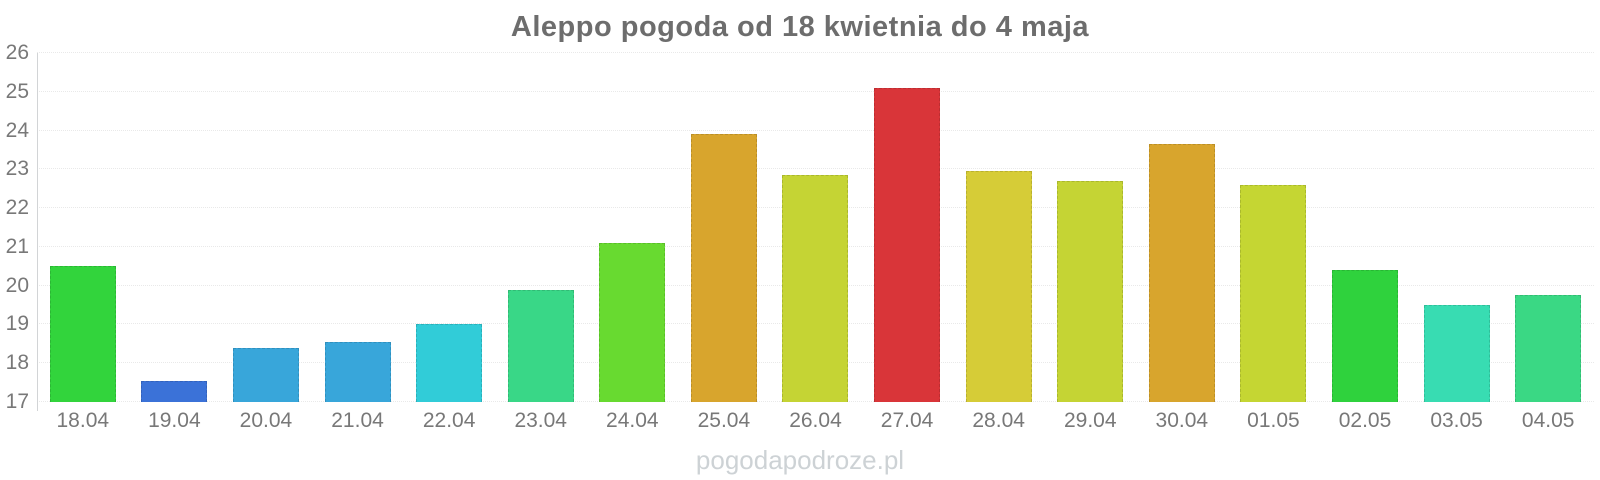 Image resolution: width=1600 pixels, height=480 pixels. I want to click on bar-slot: 24.04, so click(633, 242).